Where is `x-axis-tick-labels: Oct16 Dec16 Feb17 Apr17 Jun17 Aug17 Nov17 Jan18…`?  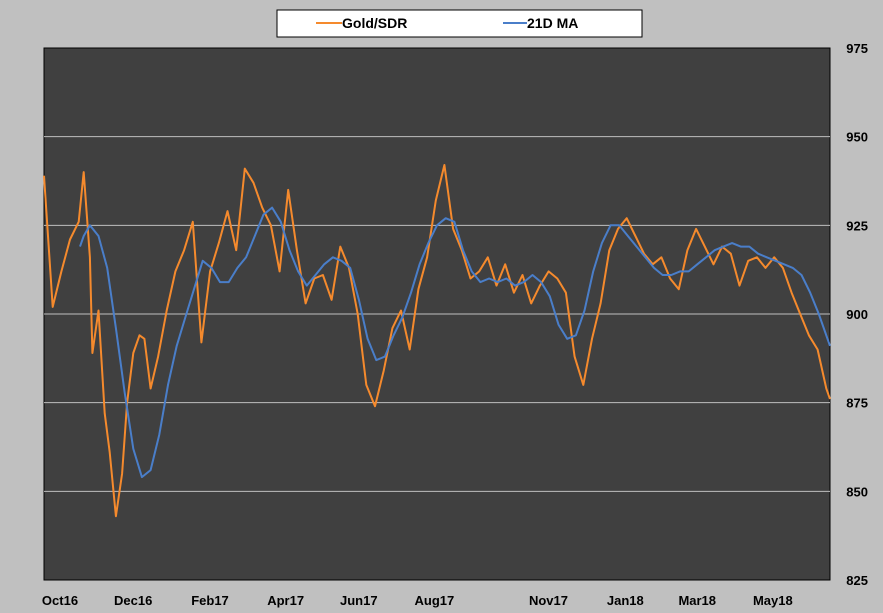 x-axis-tick-labels: Oct16 Dec16 Feb17 Apr17 Jun17 Aug17 Nov17 Jan18… is located at coordinates (417, 600).